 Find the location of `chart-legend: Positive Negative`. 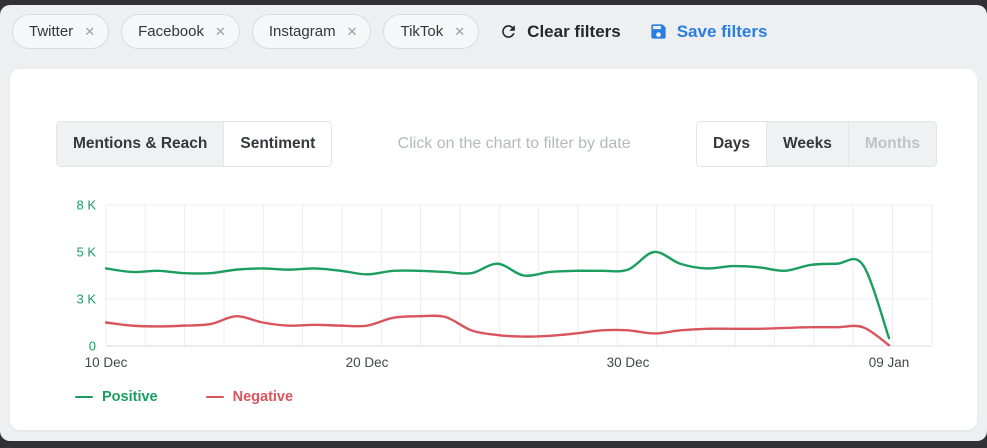

chart-legend: Positive Negative is located at coordinates (506, 397).